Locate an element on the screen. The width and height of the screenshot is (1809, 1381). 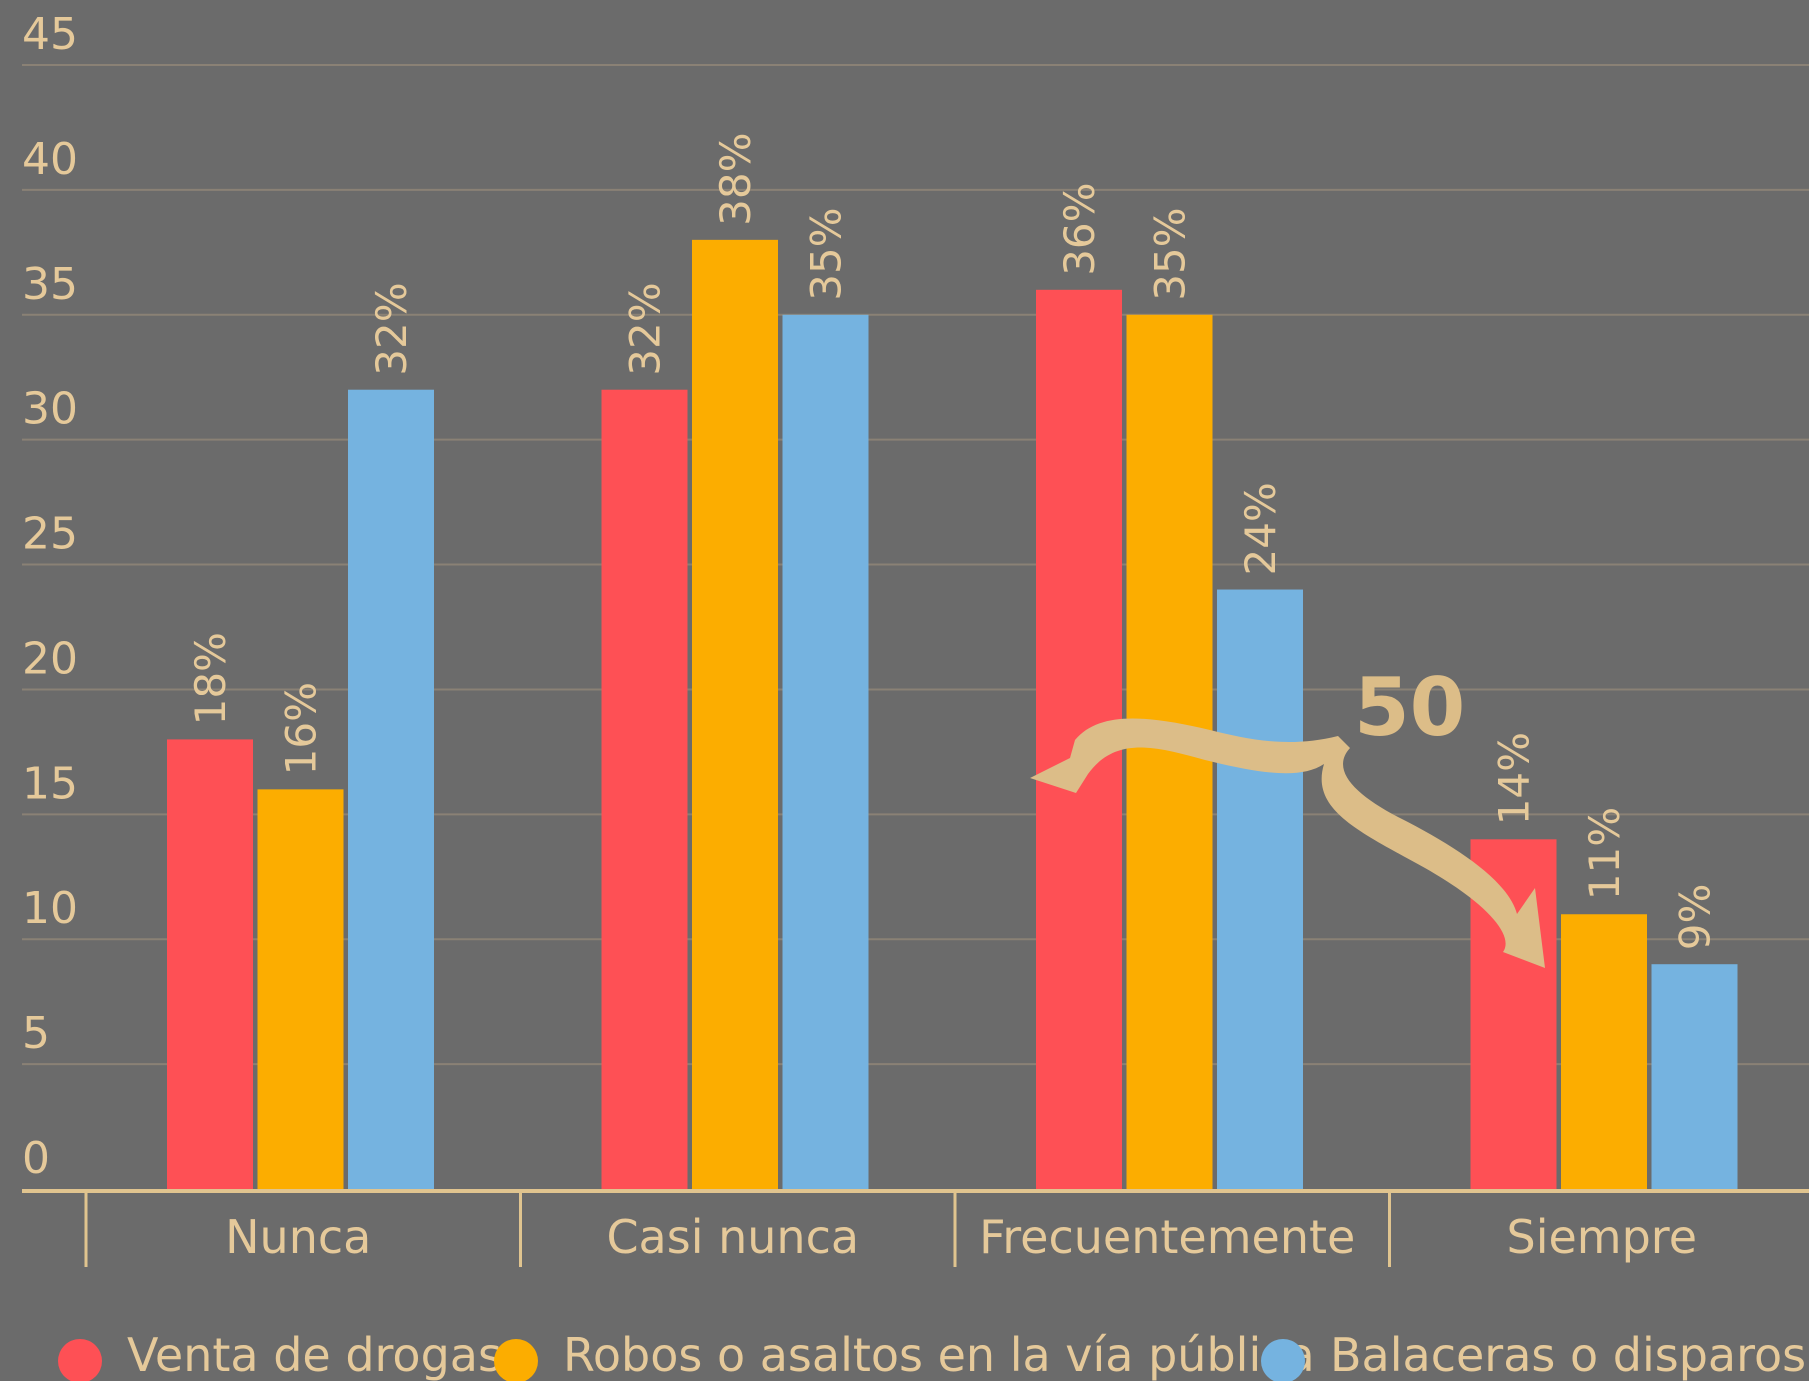
y-tick-label: 25 is located at coordinates (50, 534).